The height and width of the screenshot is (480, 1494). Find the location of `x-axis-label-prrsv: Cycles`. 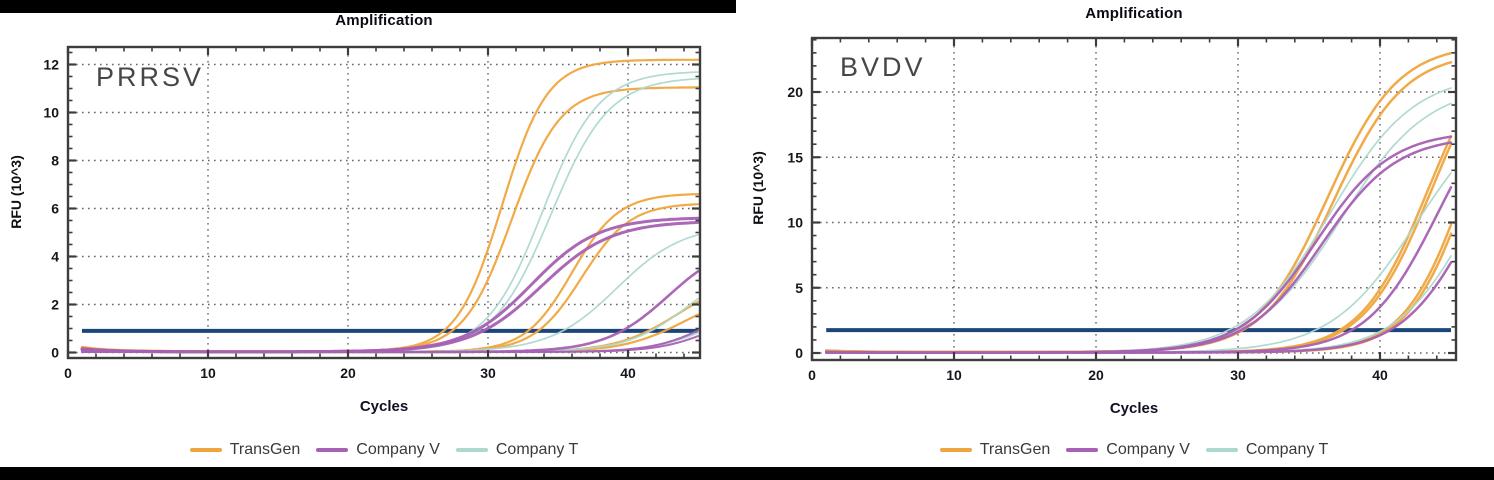

x-axis-label-prrsv: Cycles is located at coordinates (384, 406).